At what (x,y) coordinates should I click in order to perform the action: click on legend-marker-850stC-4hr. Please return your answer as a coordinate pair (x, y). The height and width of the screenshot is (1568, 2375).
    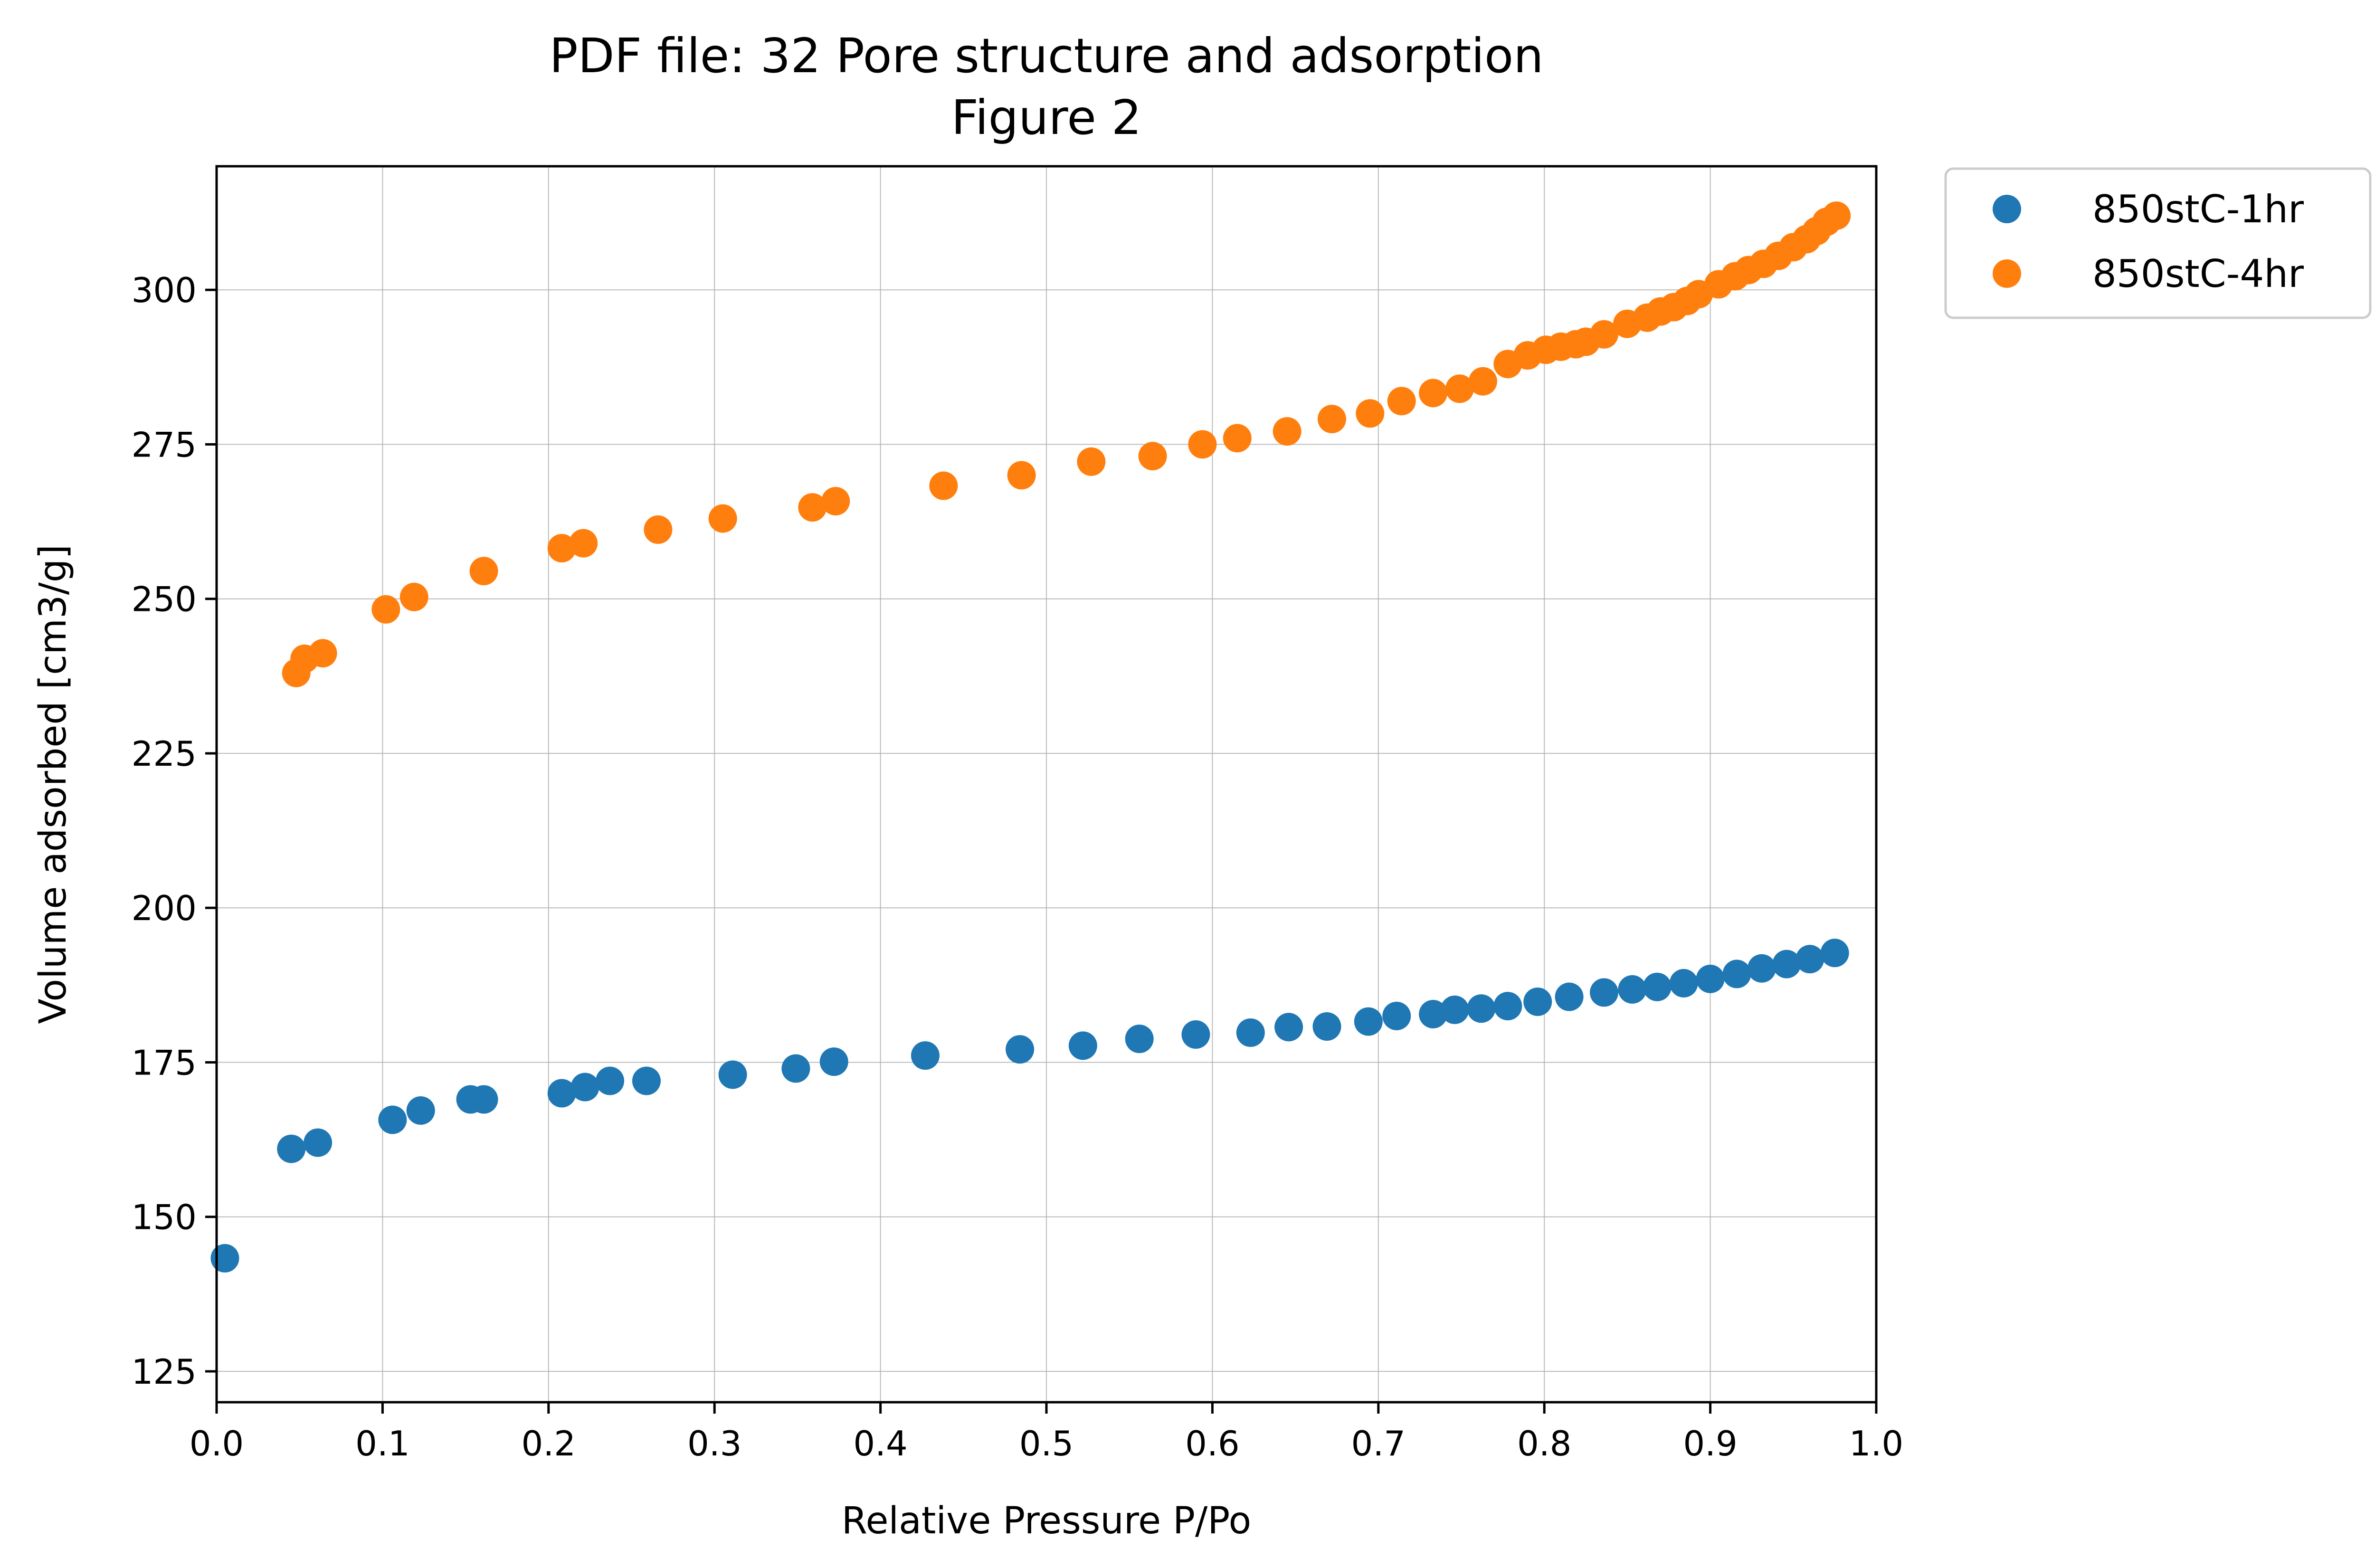
    Looking at the image, I should click on (2007, 273).